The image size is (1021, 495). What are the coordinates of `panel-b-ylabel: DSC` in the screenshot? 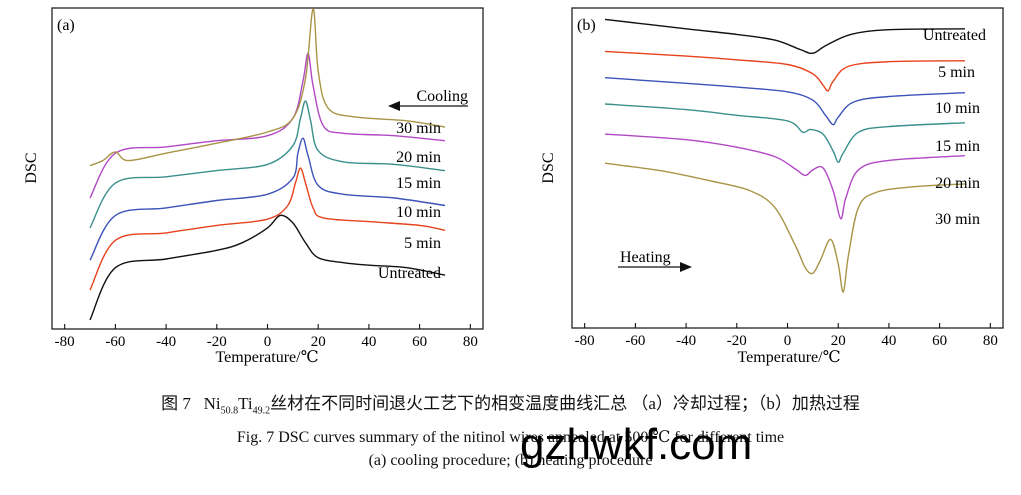 It's located at (548, 167).